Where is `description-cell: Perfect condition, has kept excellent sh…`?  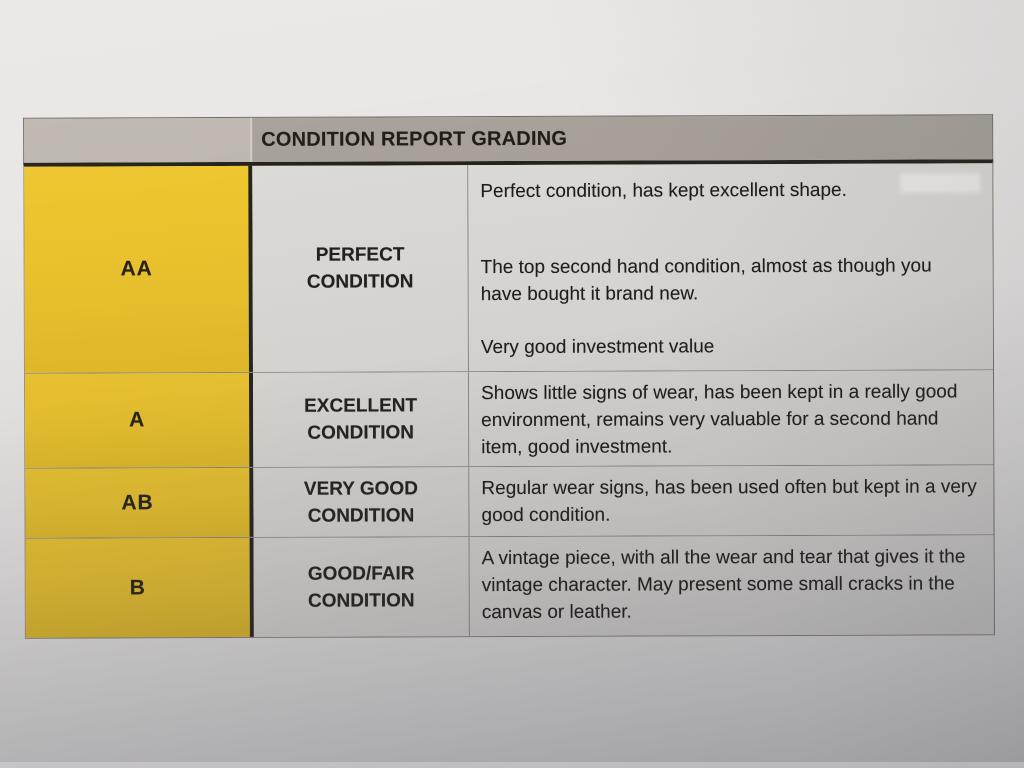
description-cell: Perfect condition, has kept excellent sh… is located at coordinates (730, 267).